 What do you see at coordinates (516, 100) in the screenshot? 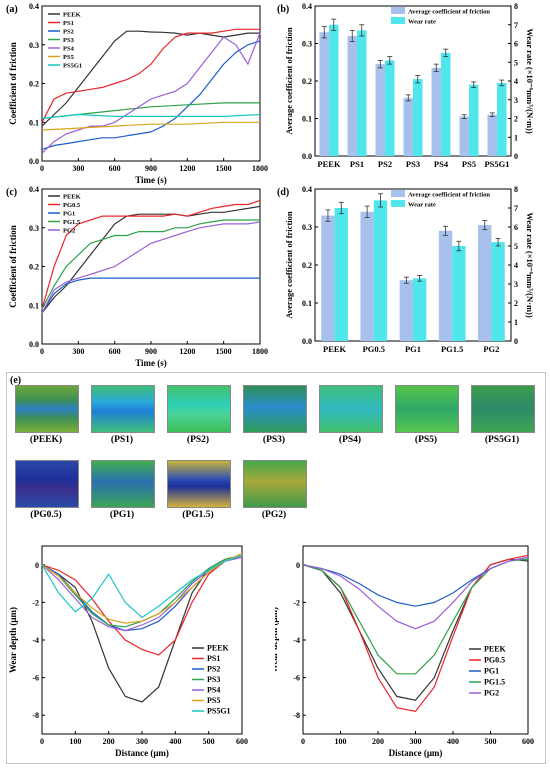
I see `y2-tick-label: 3` at bounding box center [516, 100].